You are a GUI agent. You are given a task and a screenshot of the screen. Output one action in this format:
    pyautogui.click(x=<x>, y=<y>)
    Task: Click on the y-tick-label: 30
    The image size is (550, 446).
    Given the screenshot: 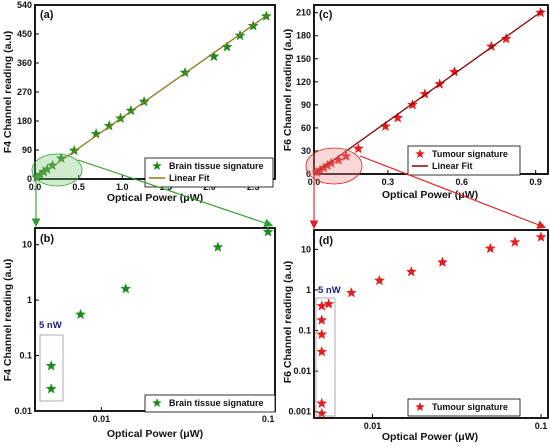 What is the action you would take?
    pyautogui.click(x=306, y=151)
    